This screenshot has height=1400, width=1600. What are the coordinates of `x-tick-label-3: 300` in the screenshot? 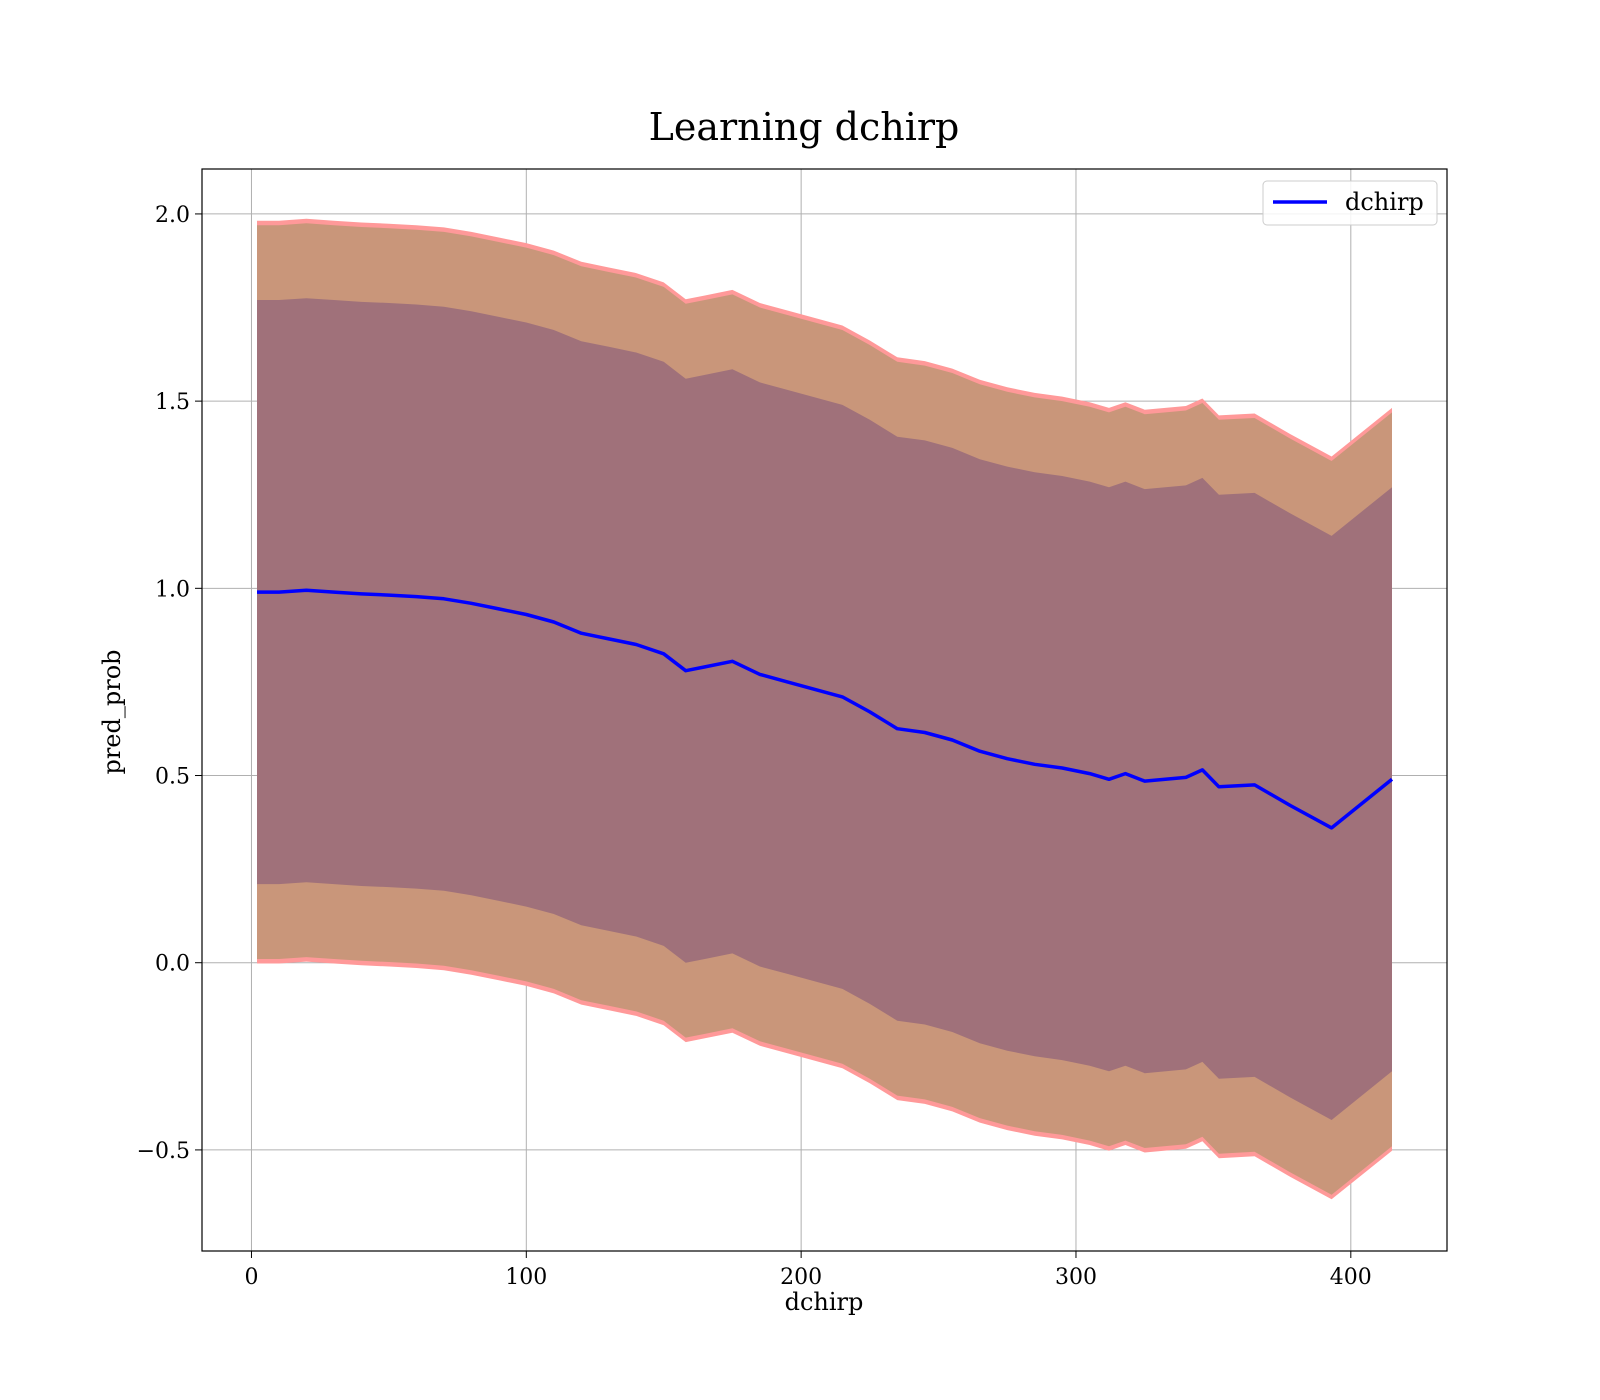 It's located at (1076, 1277).